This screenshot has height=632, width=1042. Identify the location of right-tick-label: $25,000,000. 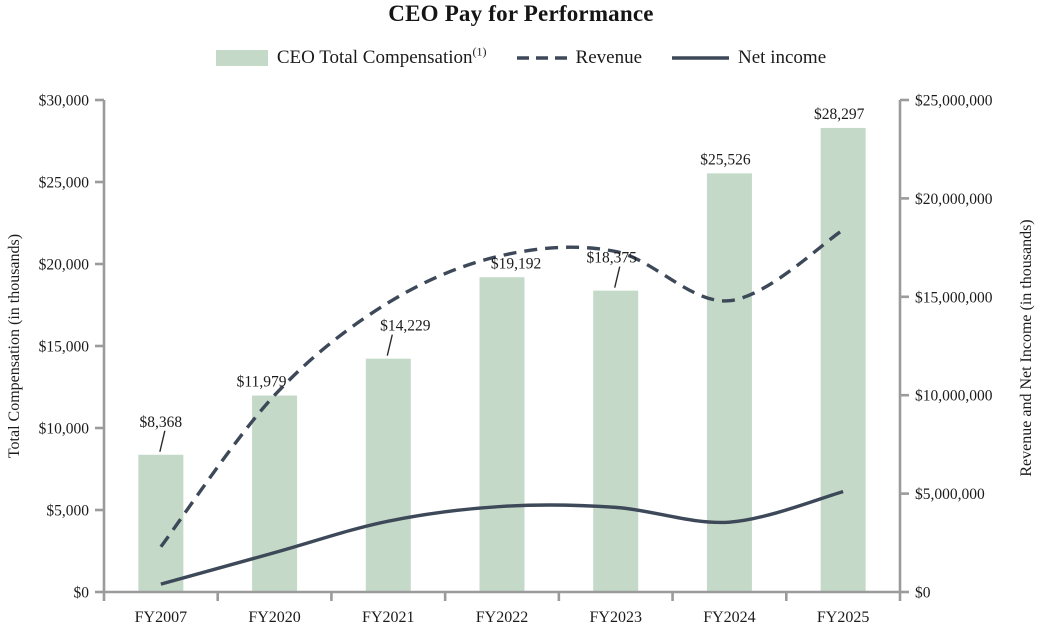
(954, 101).